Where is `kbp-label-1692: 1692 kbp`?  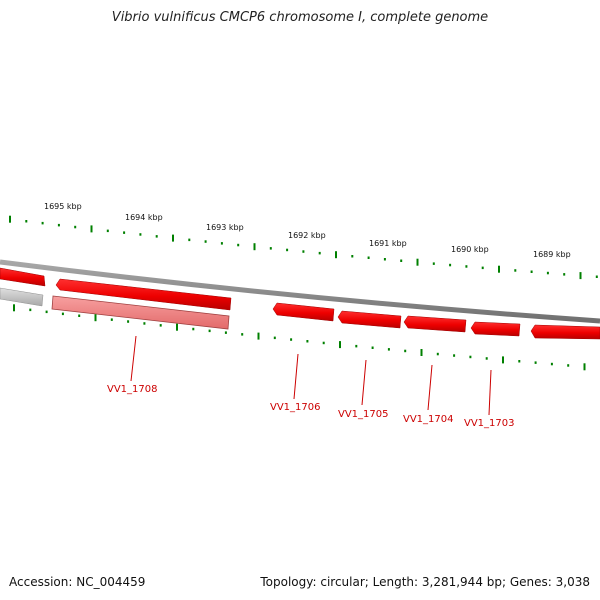 kbp-label-1692: 1692 kbp is located at coordinates (307, 235).